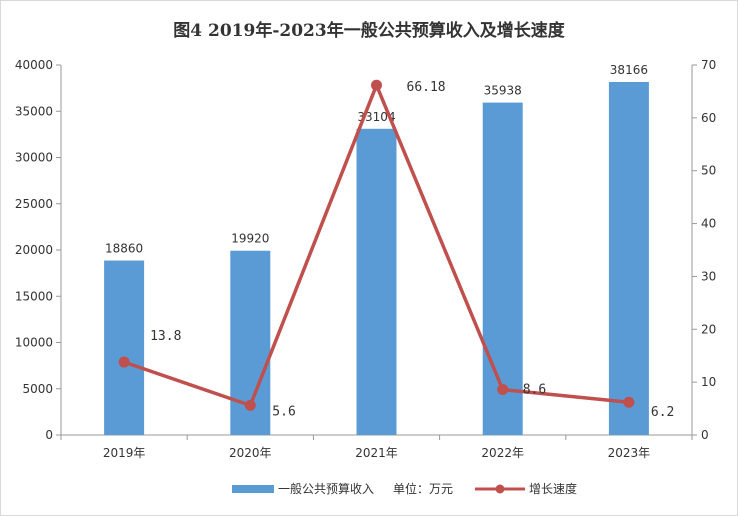 This screenshot has width=738, height=516. What do you see at coordinates (49, 435) in the screenshot?
I see `y-left-tick-label: 0` at bounding box center [49, 435].